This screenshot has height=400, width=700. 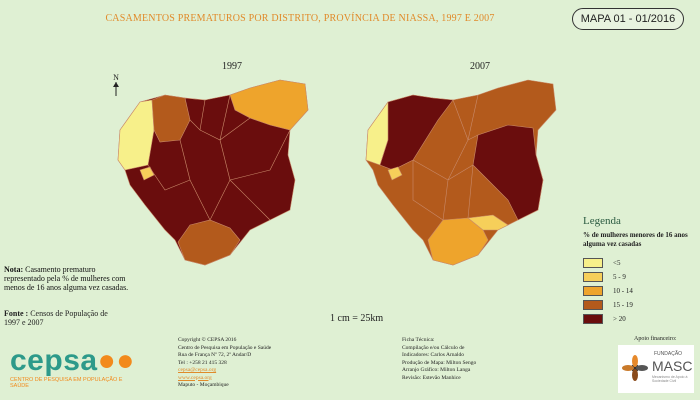 I want to click on copyright-line: Rua de França Nº 72, 2º Andar/D, so click(x=215, y=355).